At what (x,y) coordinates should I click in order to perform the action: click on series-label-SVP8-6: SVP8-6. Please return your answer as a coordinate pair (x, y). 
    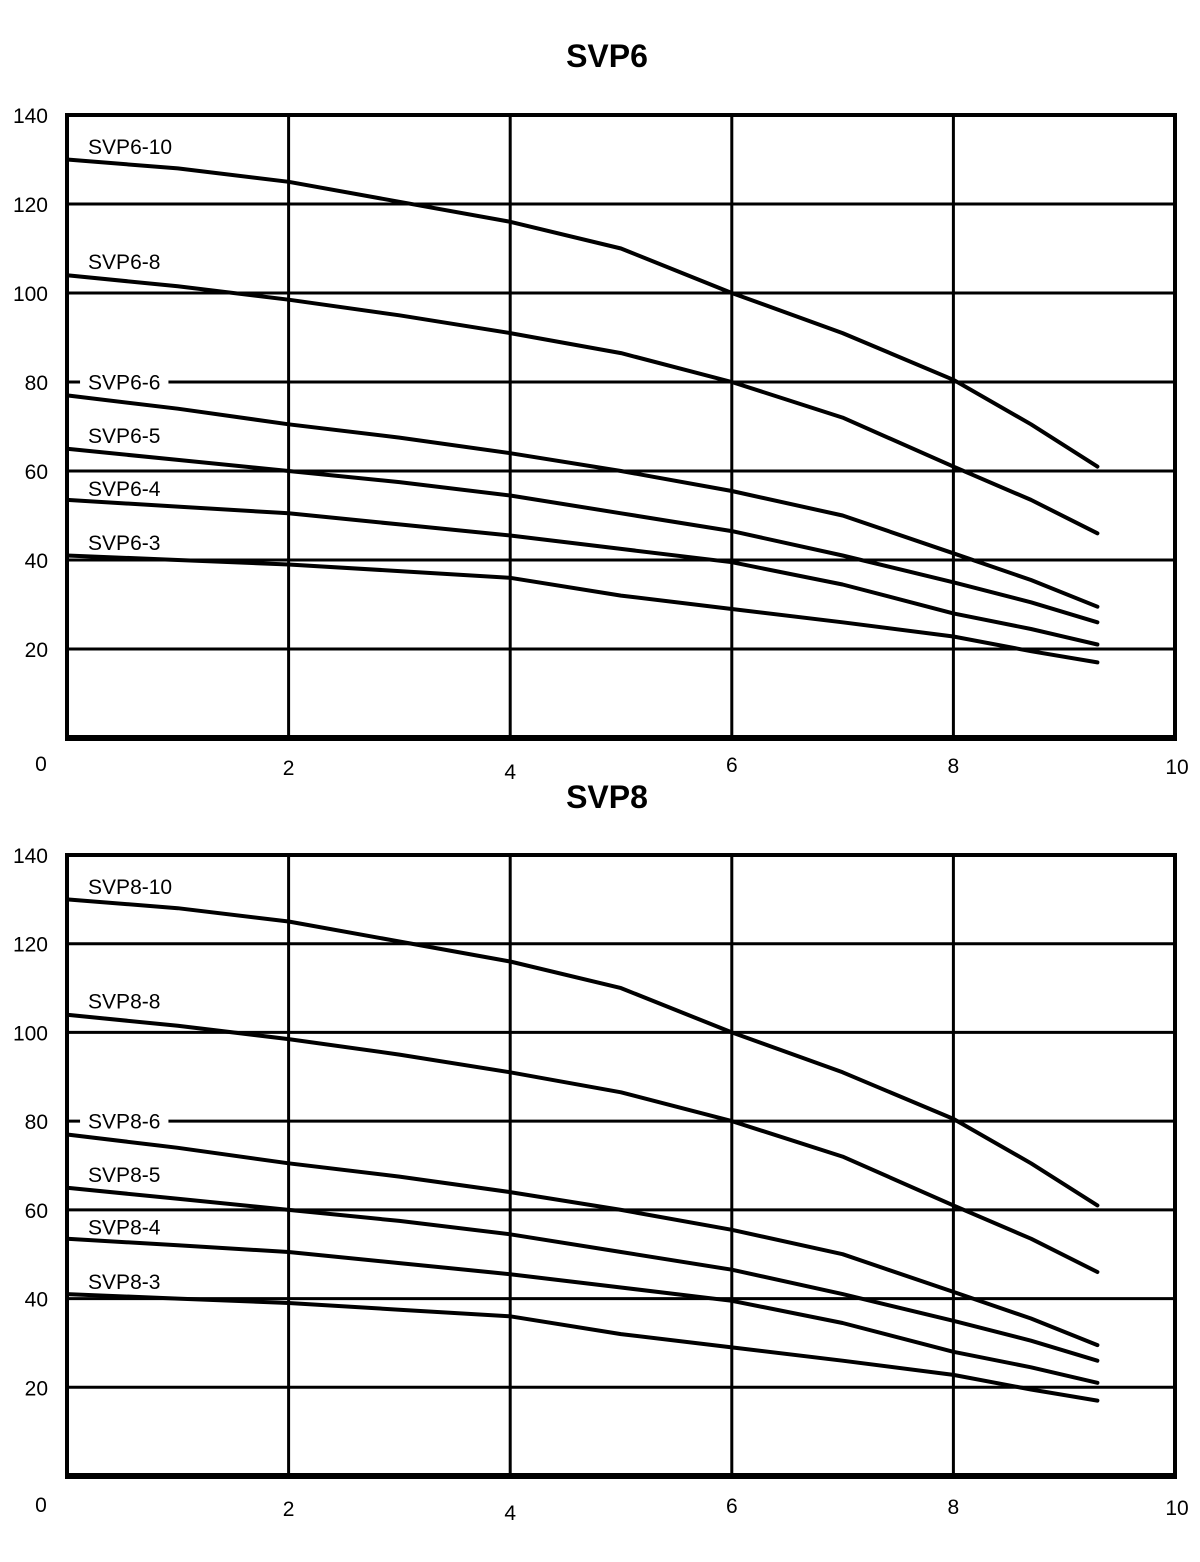
    Looking at the image, I should click on (124, 1122).